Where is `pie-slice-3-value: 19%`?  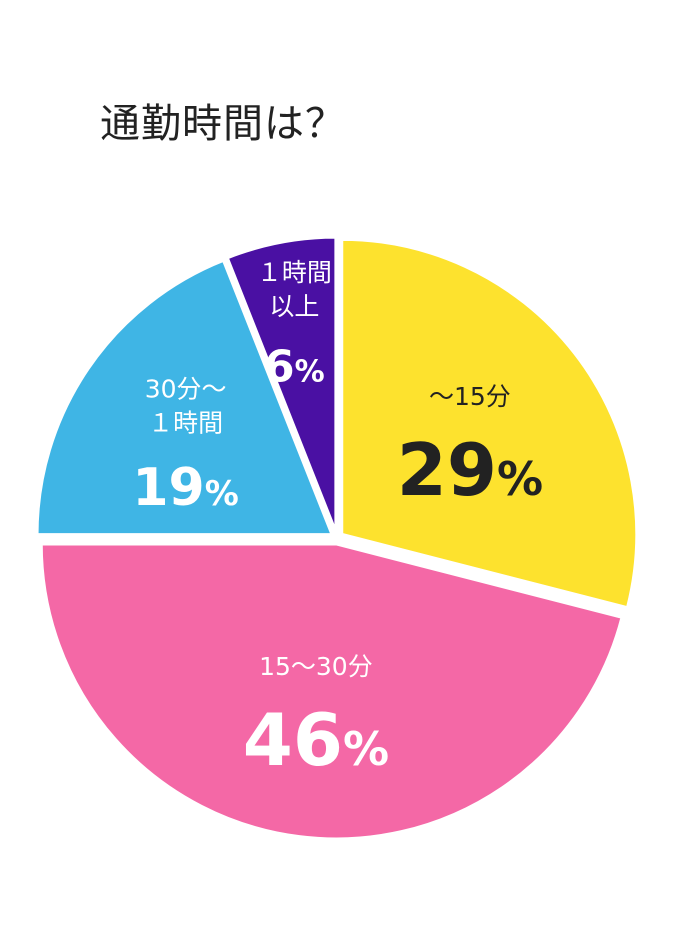 pie-slice-3-value: 19% is located at coordinates (185, 488).